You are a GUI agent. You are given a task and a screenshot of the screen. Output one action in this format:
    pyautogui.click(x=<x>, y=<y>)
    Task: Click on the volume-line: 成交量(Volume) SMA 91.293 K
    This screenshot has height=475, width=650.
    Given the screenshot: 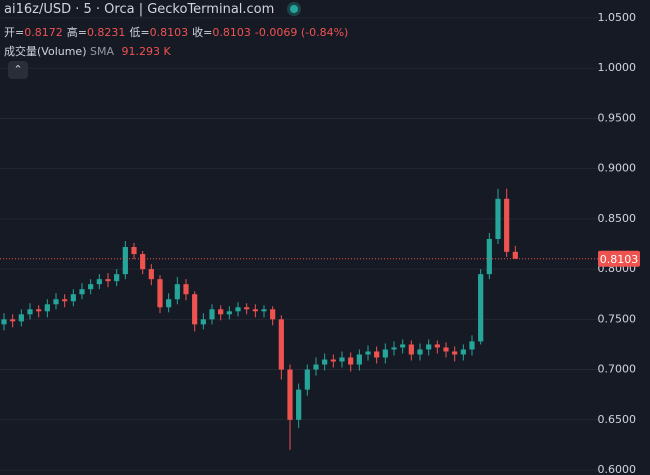 What is the action you would take?
    pyautogui.click(x=87, y=51)
    